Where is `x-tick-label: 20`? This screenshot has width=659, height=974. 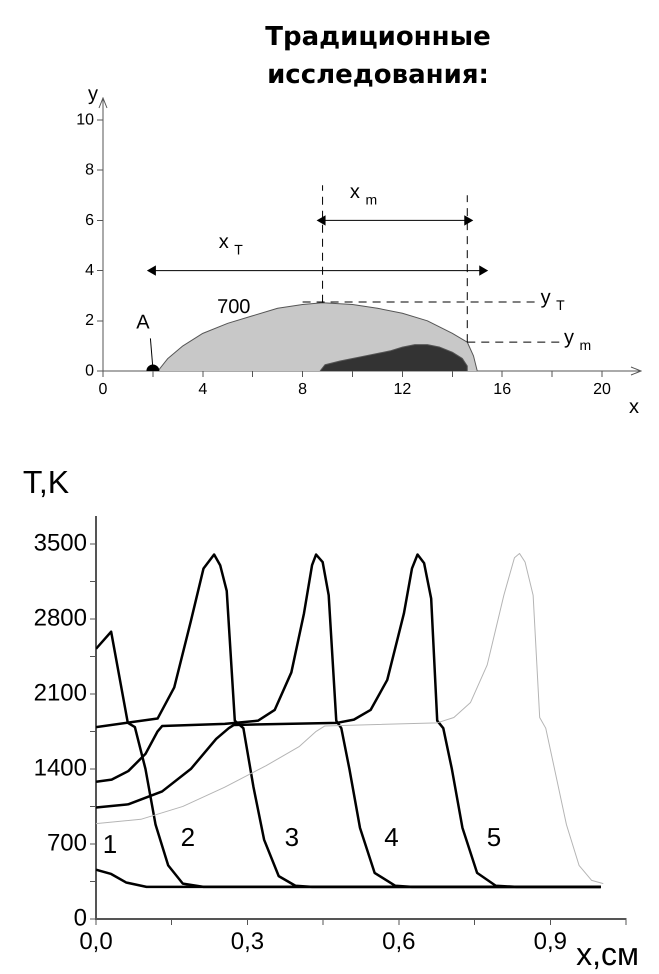
x-tick-label: 20 is located at coordinates (602, 389).